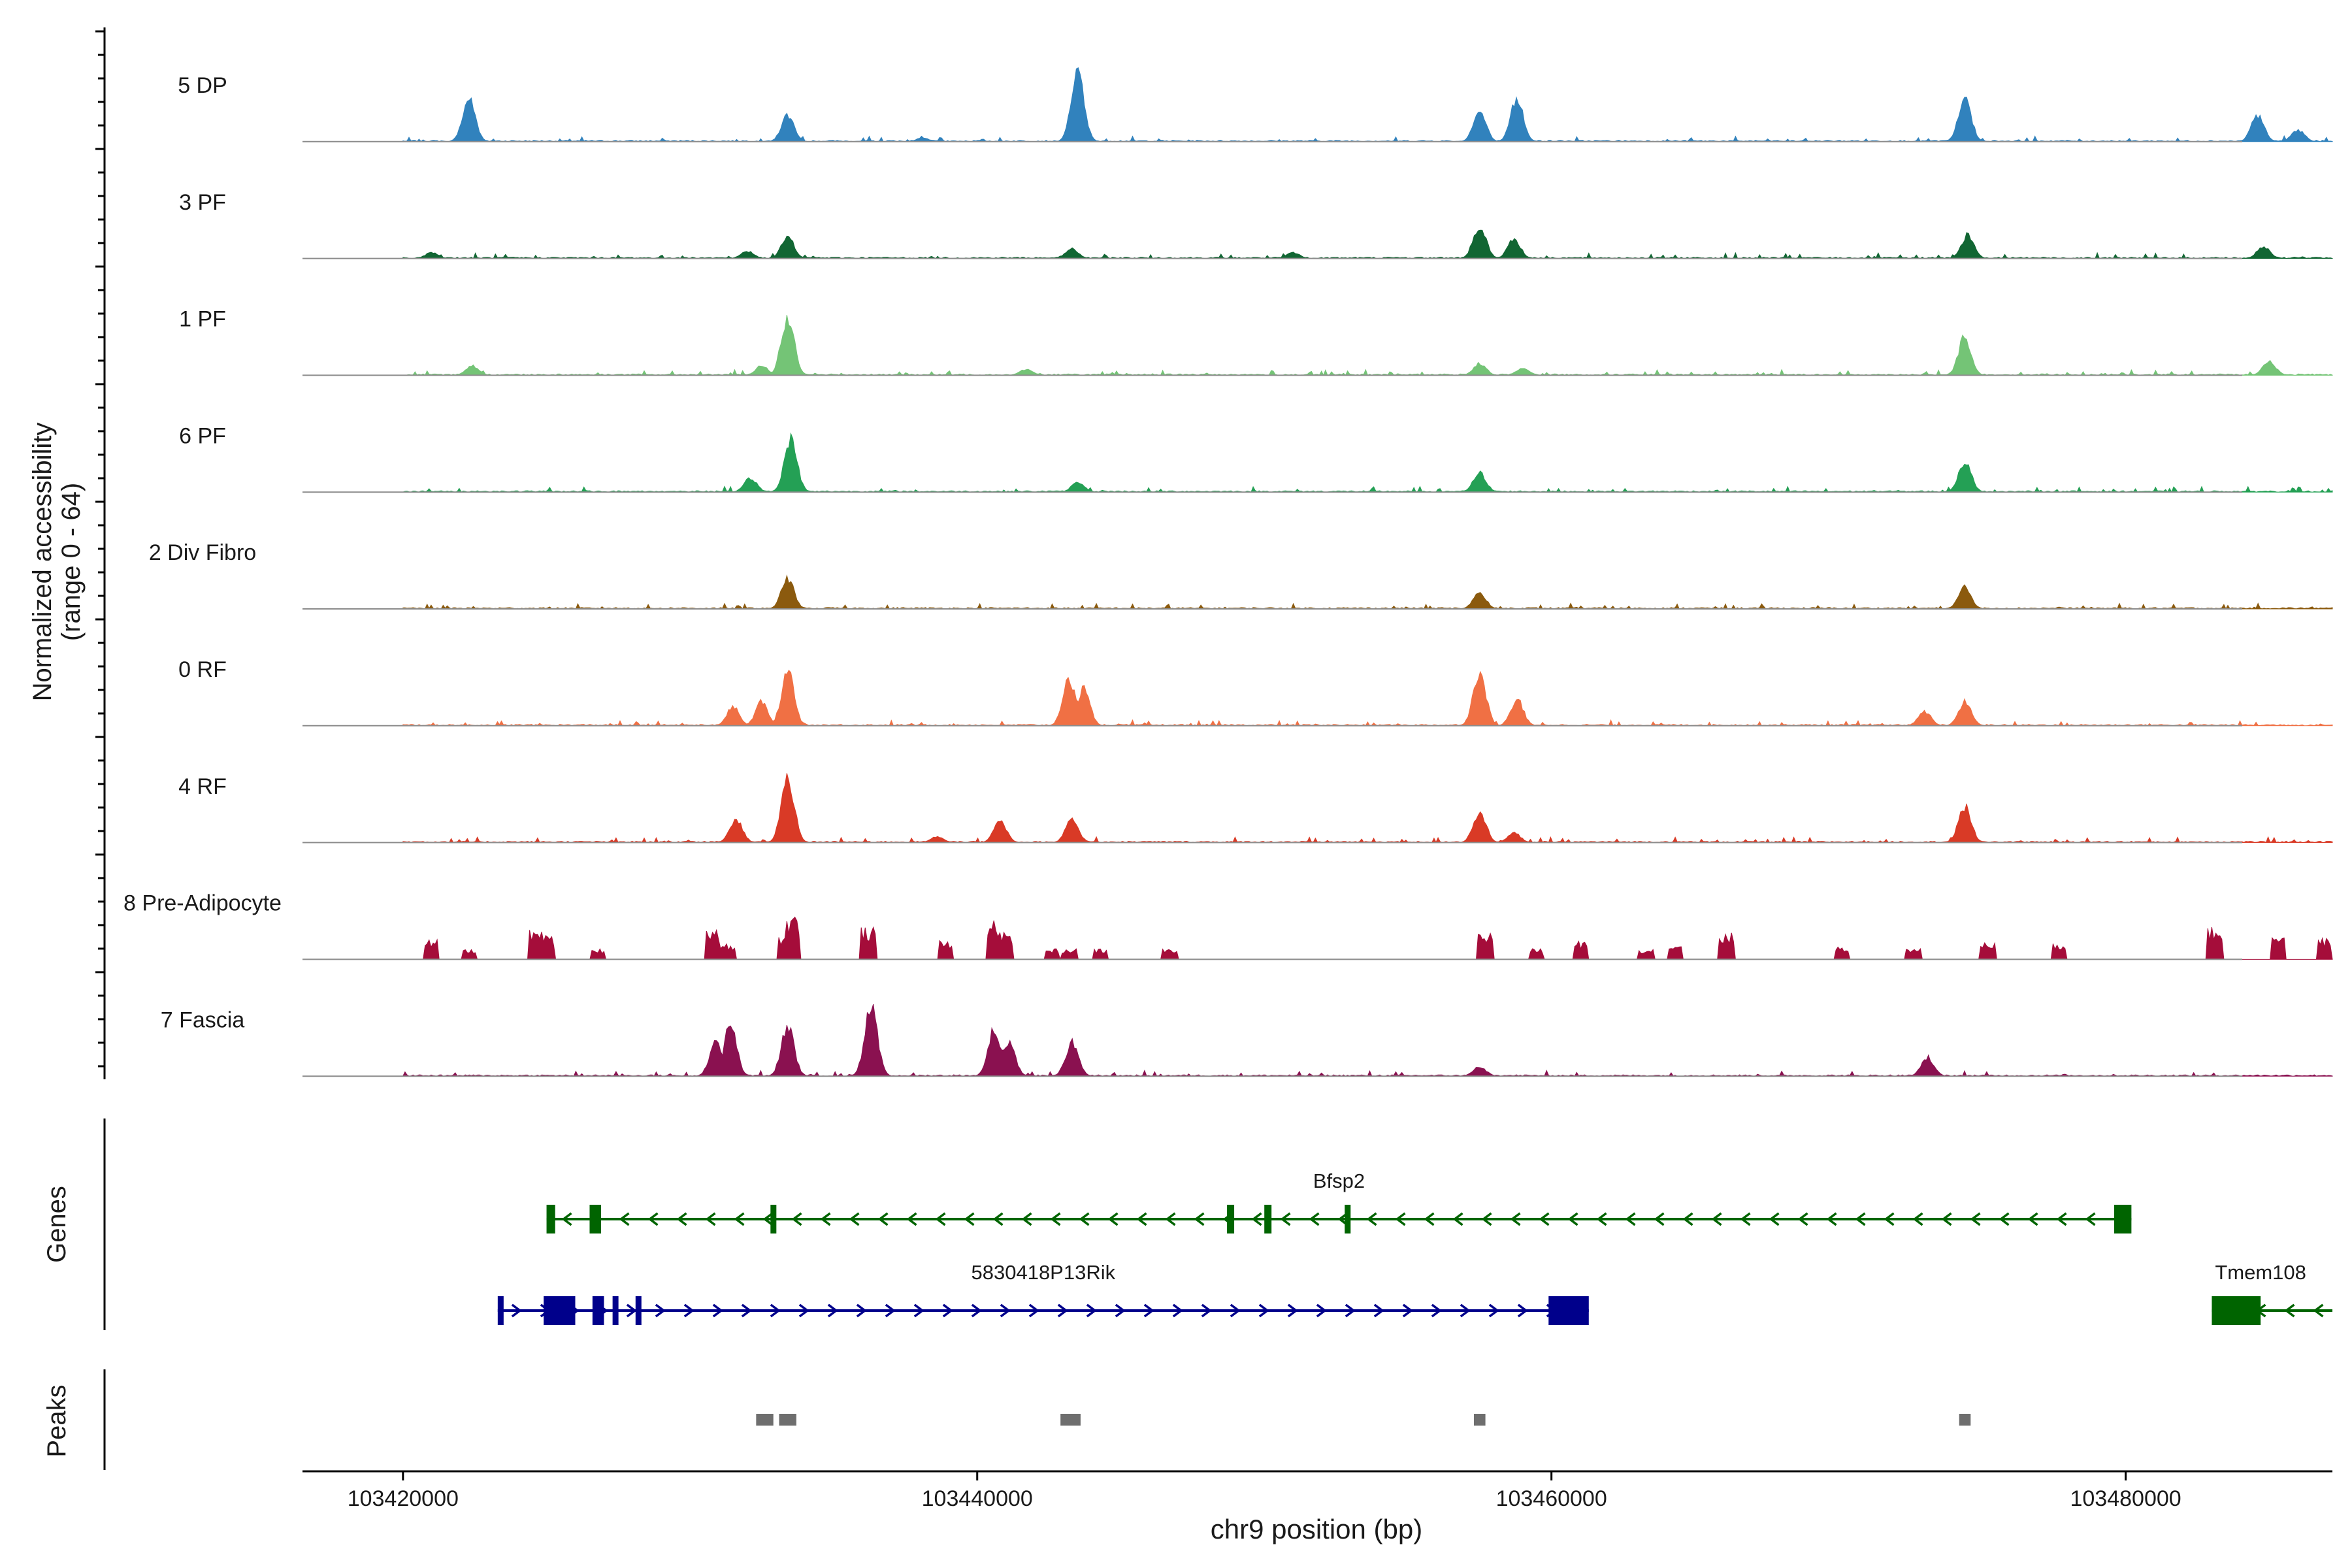 The height and width of the screenshot is (1568, 2352). What do you see at coordinates (202, 85) in the screenshot?
I see `track-label: 5 DP` at bounding box center [202, 85].